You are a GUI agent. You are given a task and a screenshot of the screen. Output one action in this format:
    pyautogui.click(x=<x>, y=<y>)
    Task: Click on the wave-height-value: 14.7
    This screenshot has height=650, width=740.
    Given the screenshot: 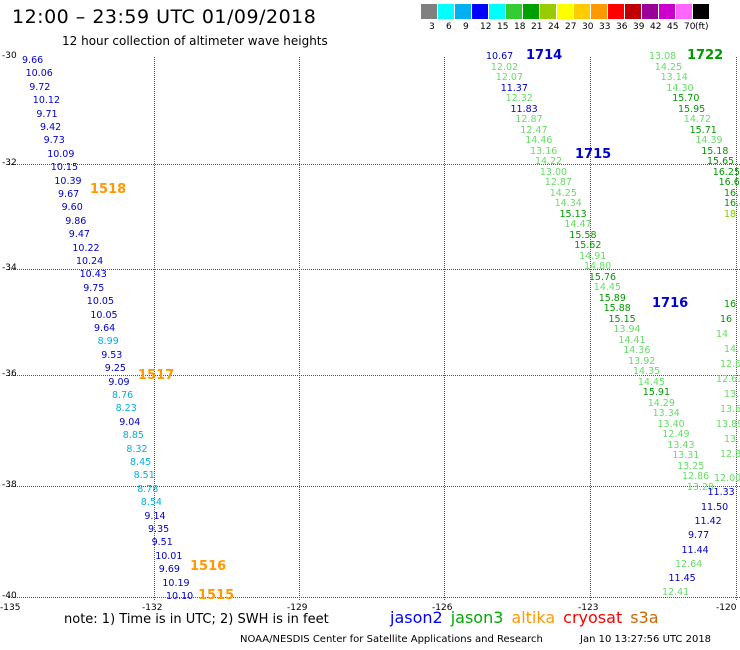 What is the action you would take?
    pyautogui.click(x=732, y=349)
    